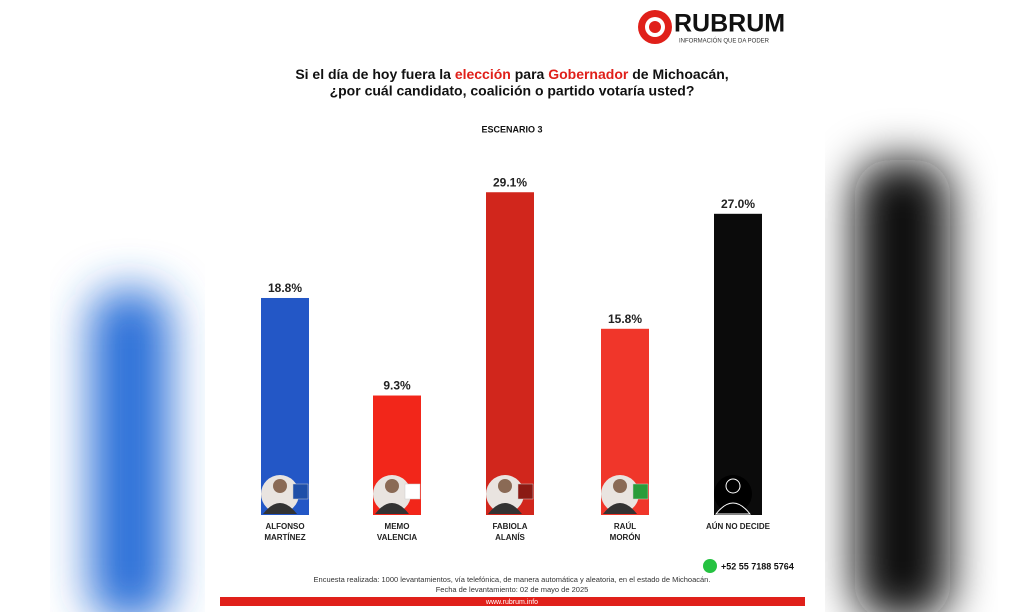  What do you see at coordinates (738, 204) in the screenshot?
I see `value-label: 27.0%` at bounding box center [738, 204].